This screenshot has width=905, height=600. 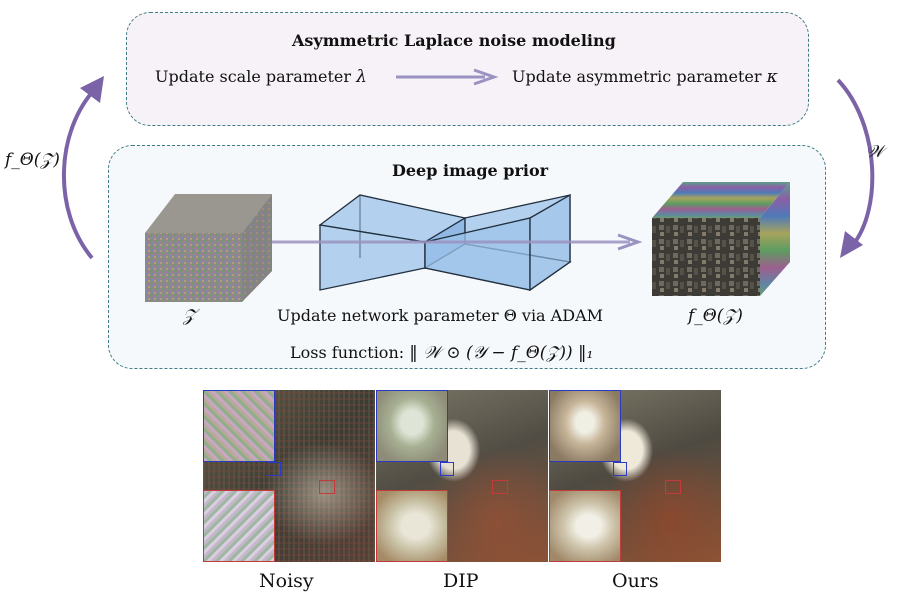 I want to click on dip-blue-marker, so click(x=447, y=469).